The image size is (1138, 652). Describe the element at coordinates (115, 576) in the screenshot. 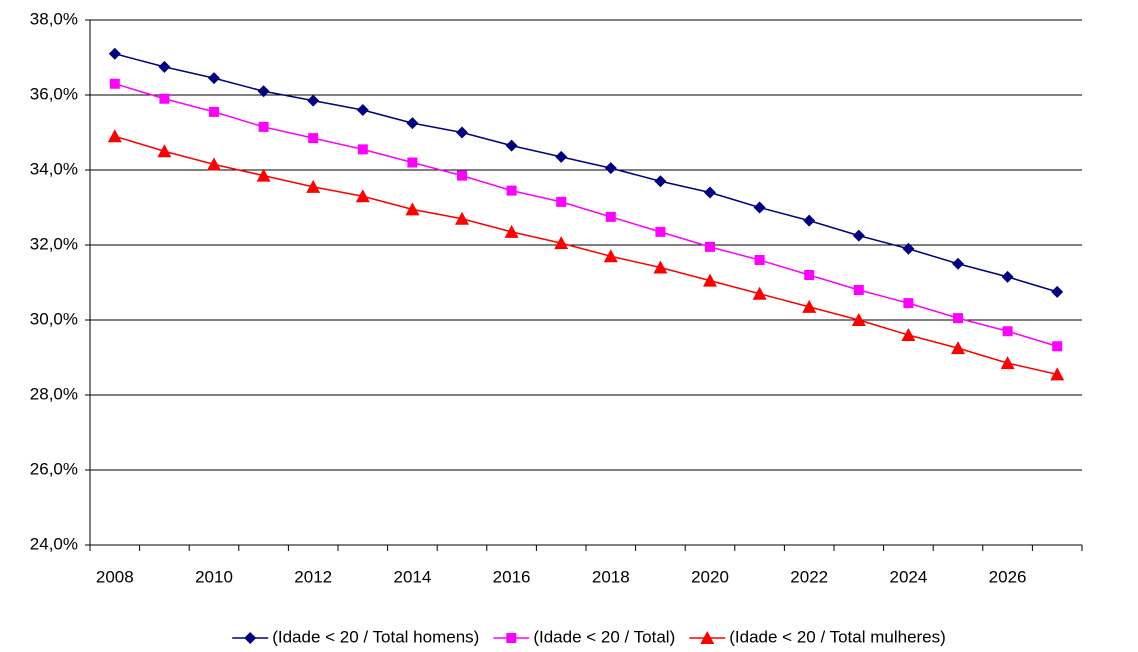

I see `x-tick-label: 2008` at that location.